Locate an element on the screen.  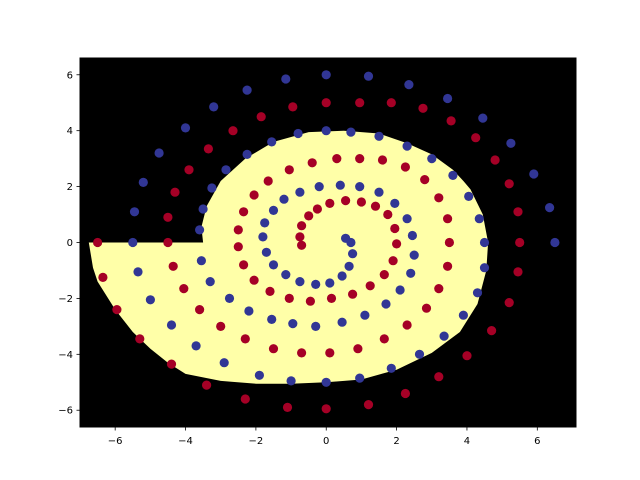
x-tick-label: 4 is located at coordinates (467, 441).